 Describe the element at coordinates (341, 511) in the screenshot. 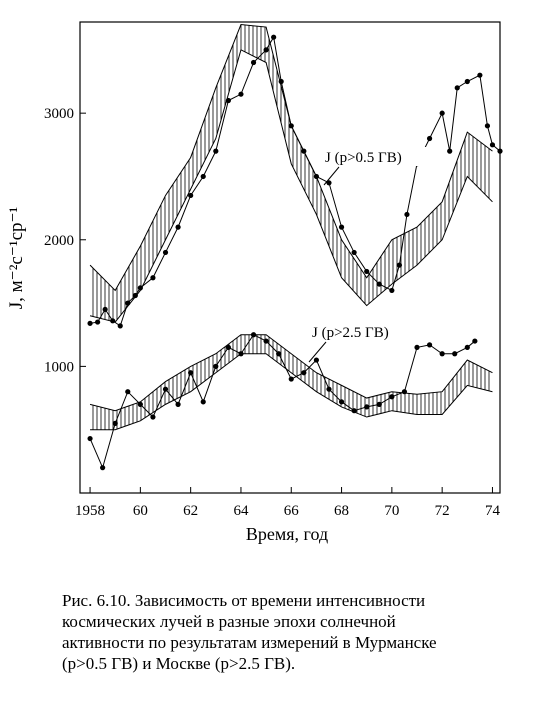

I see `x-tick-label: 68` at that location.